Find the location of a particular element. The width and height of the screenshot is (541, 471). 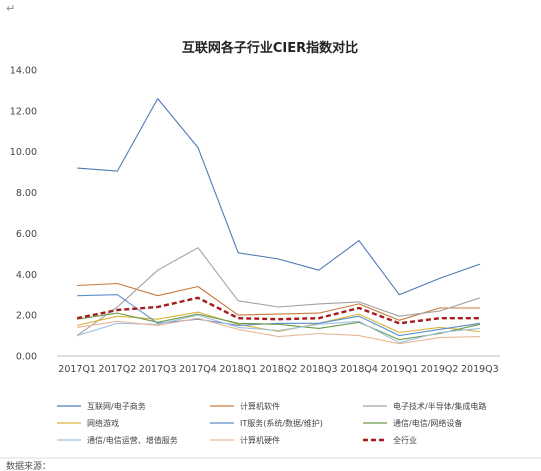

legend-label: 计算机软件 is located at coordinates (260, 406).